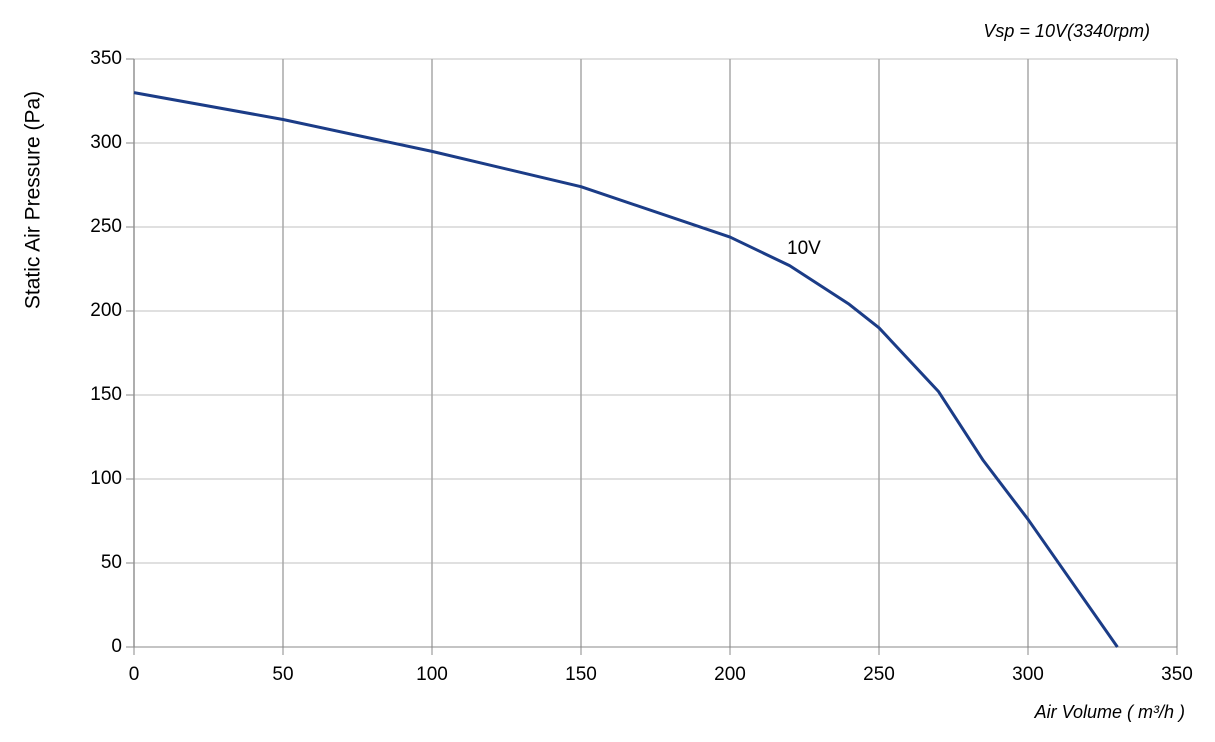 The width and height of the screenshot is (1215, 742). Describe the element at coordinates (106, 394) in the screenshot. I see `y-tick-label: 150` at that location.